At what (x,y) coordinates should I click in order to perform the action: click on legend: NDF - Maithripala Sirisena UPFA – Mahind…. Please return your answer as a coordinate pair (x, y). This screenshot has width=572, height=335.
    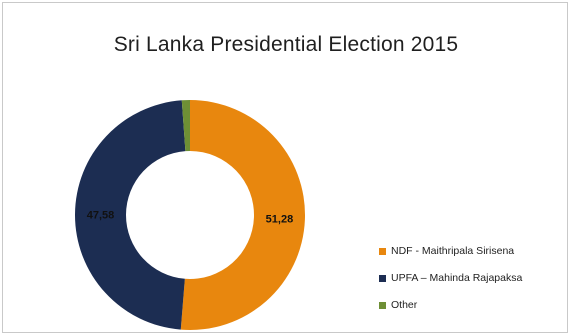
    Looking at the image, I should click on (450, 283).